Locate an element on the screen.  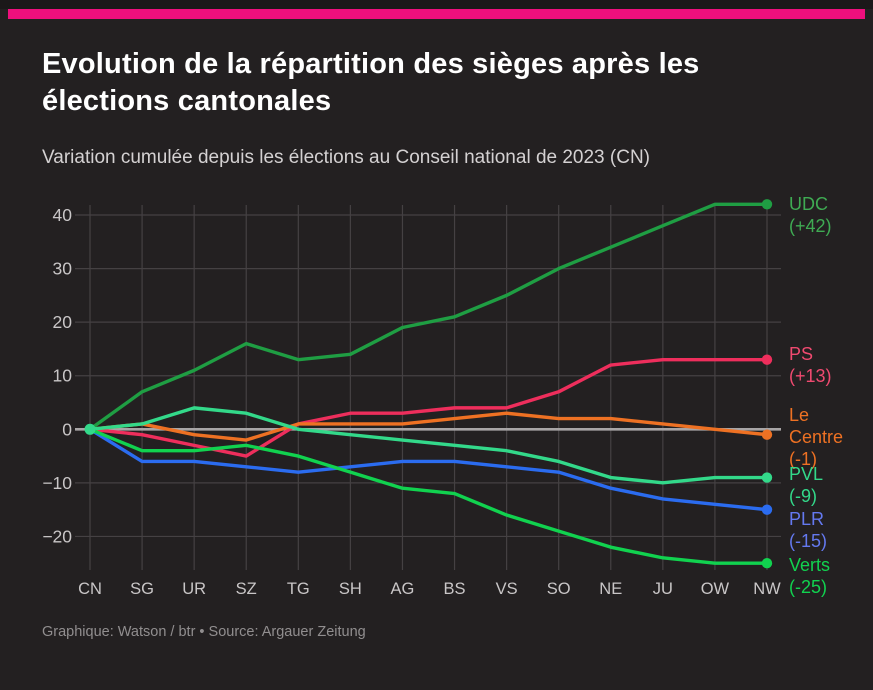
x-tick-label: VS is located at coordinates (507, 589).